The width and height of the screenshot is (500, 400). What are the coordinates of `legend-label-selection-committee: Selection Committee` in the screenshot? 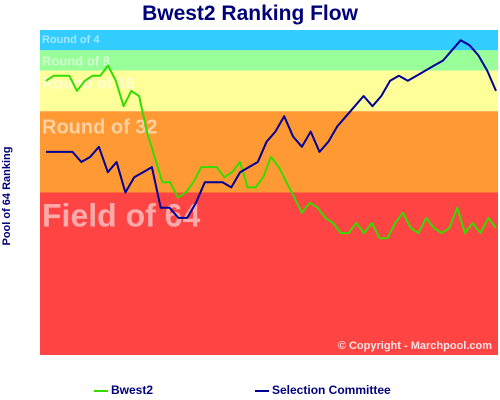 It's located at (331, 390).